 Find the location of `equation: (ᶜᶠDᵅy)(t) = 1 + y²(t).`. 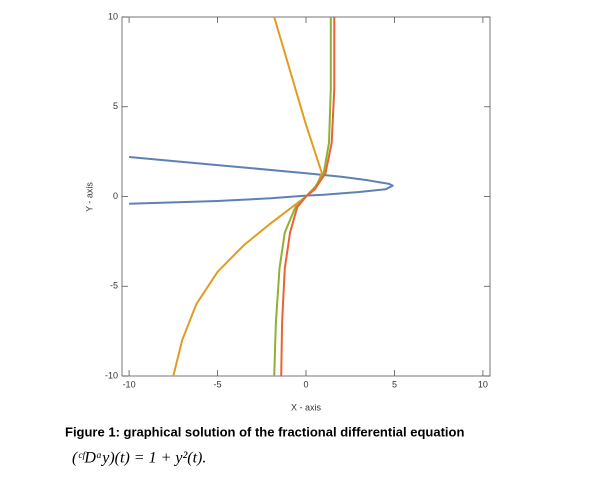

equation: (ᶜᶠDᵅy)(t) = 1 + y²(t). is located at coordinates (139, 458).